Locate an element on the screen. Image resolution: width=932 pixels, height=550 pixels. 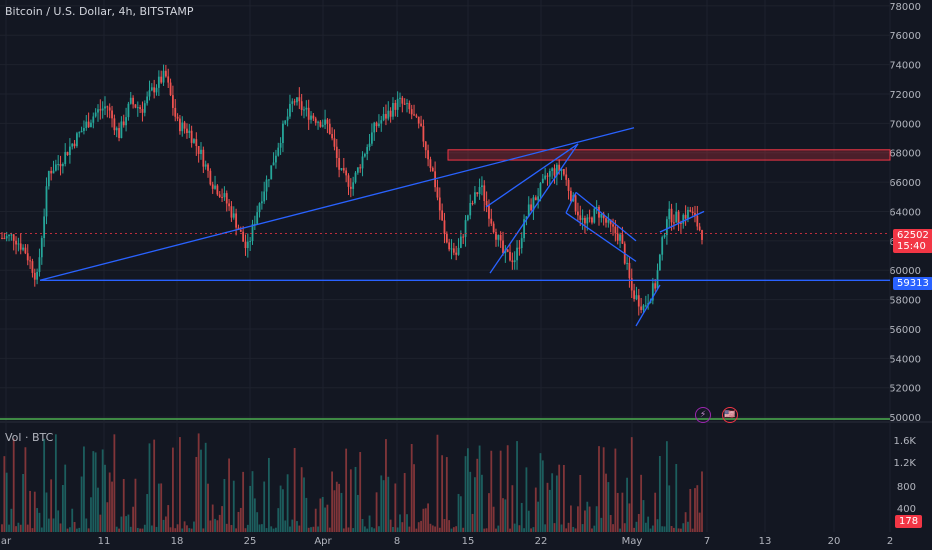
current-price-tag: 62502 15:40 is located at coordinates (912, 241).